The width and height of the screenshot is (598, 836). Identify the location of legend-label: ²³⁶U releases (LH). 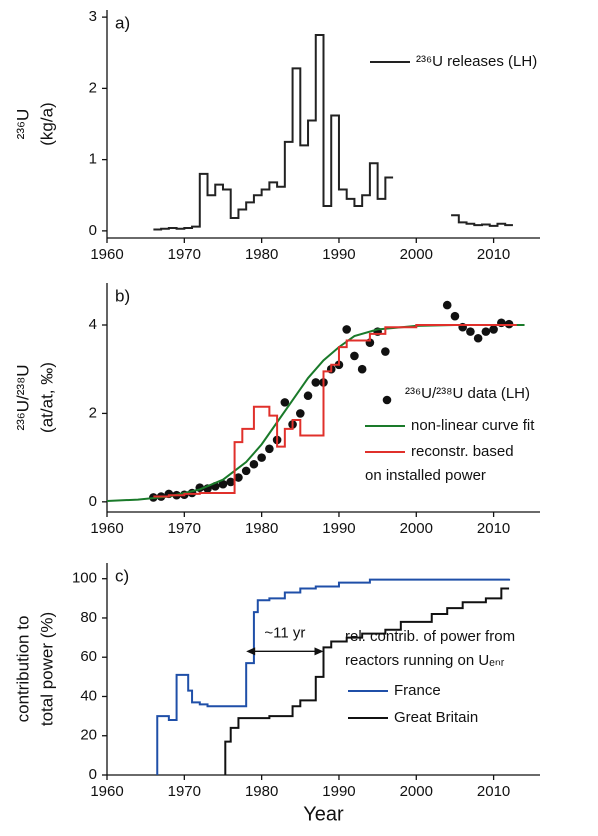
(476, 61).